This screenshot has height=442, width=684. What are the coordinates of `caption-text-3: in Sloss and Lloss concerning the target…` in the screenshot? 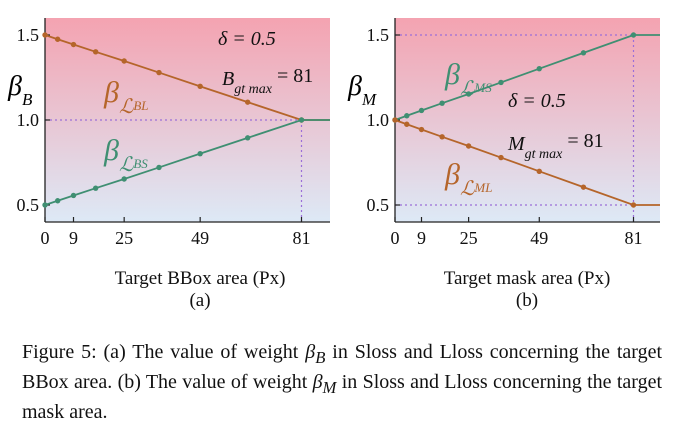 It's located at (342, 397).